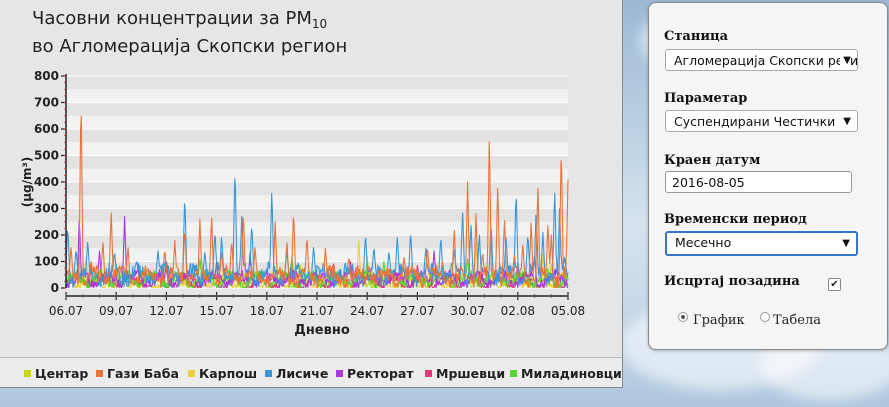 Image resolution: width=889 pixels, height=407 pixels. Describe the element at coordinates (27, 182) in the screenshot. I see `y-axis-label: (µg/m³)` at that location.